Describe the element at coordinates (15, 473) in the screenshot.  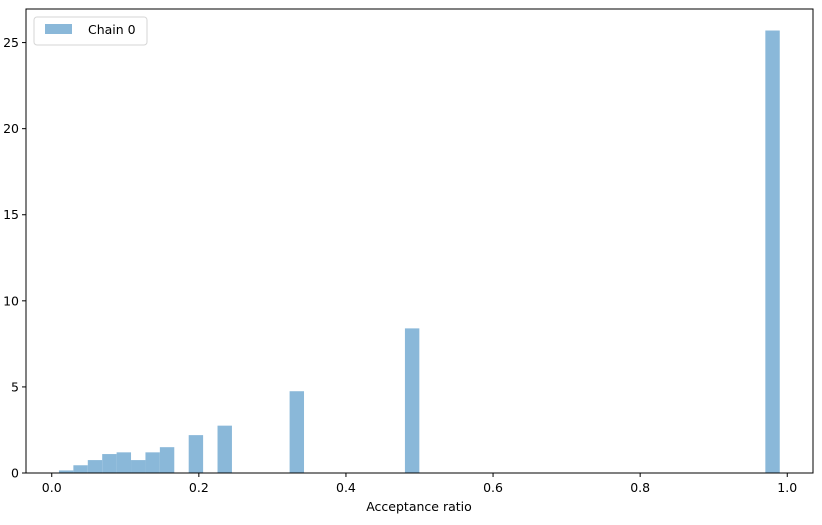
I see `y-tick-label-0: 0` at that location.